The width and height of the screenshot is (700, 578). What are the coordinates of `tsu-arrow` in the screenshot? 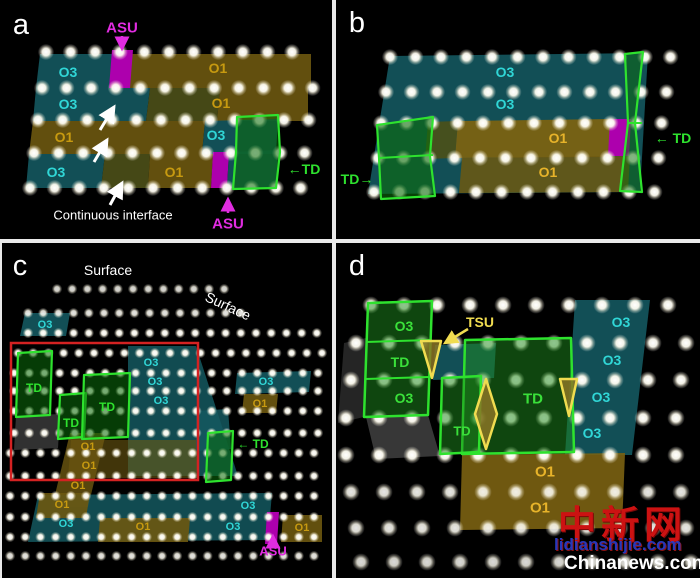 It's located at (455, 336).